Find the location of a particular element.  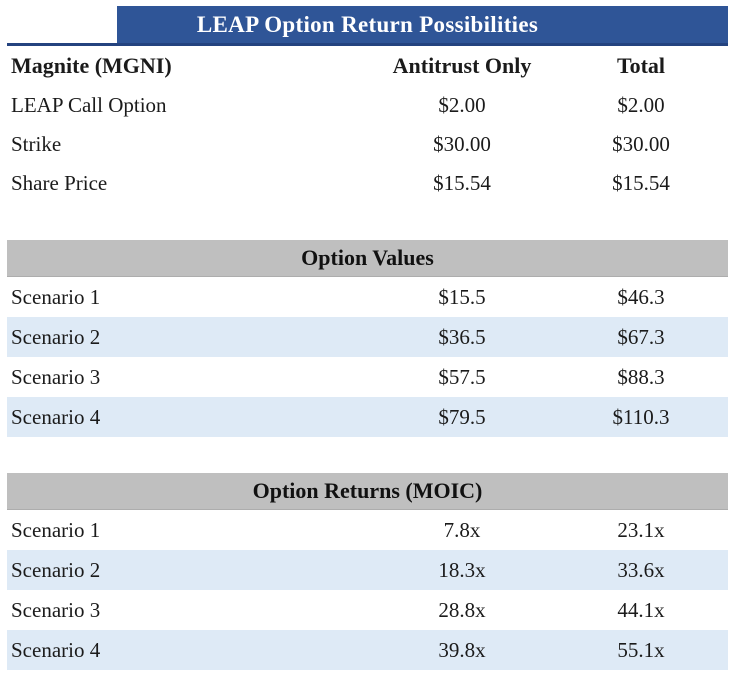

antitrust-value: 28.8x is located at coordinates (462, 609).